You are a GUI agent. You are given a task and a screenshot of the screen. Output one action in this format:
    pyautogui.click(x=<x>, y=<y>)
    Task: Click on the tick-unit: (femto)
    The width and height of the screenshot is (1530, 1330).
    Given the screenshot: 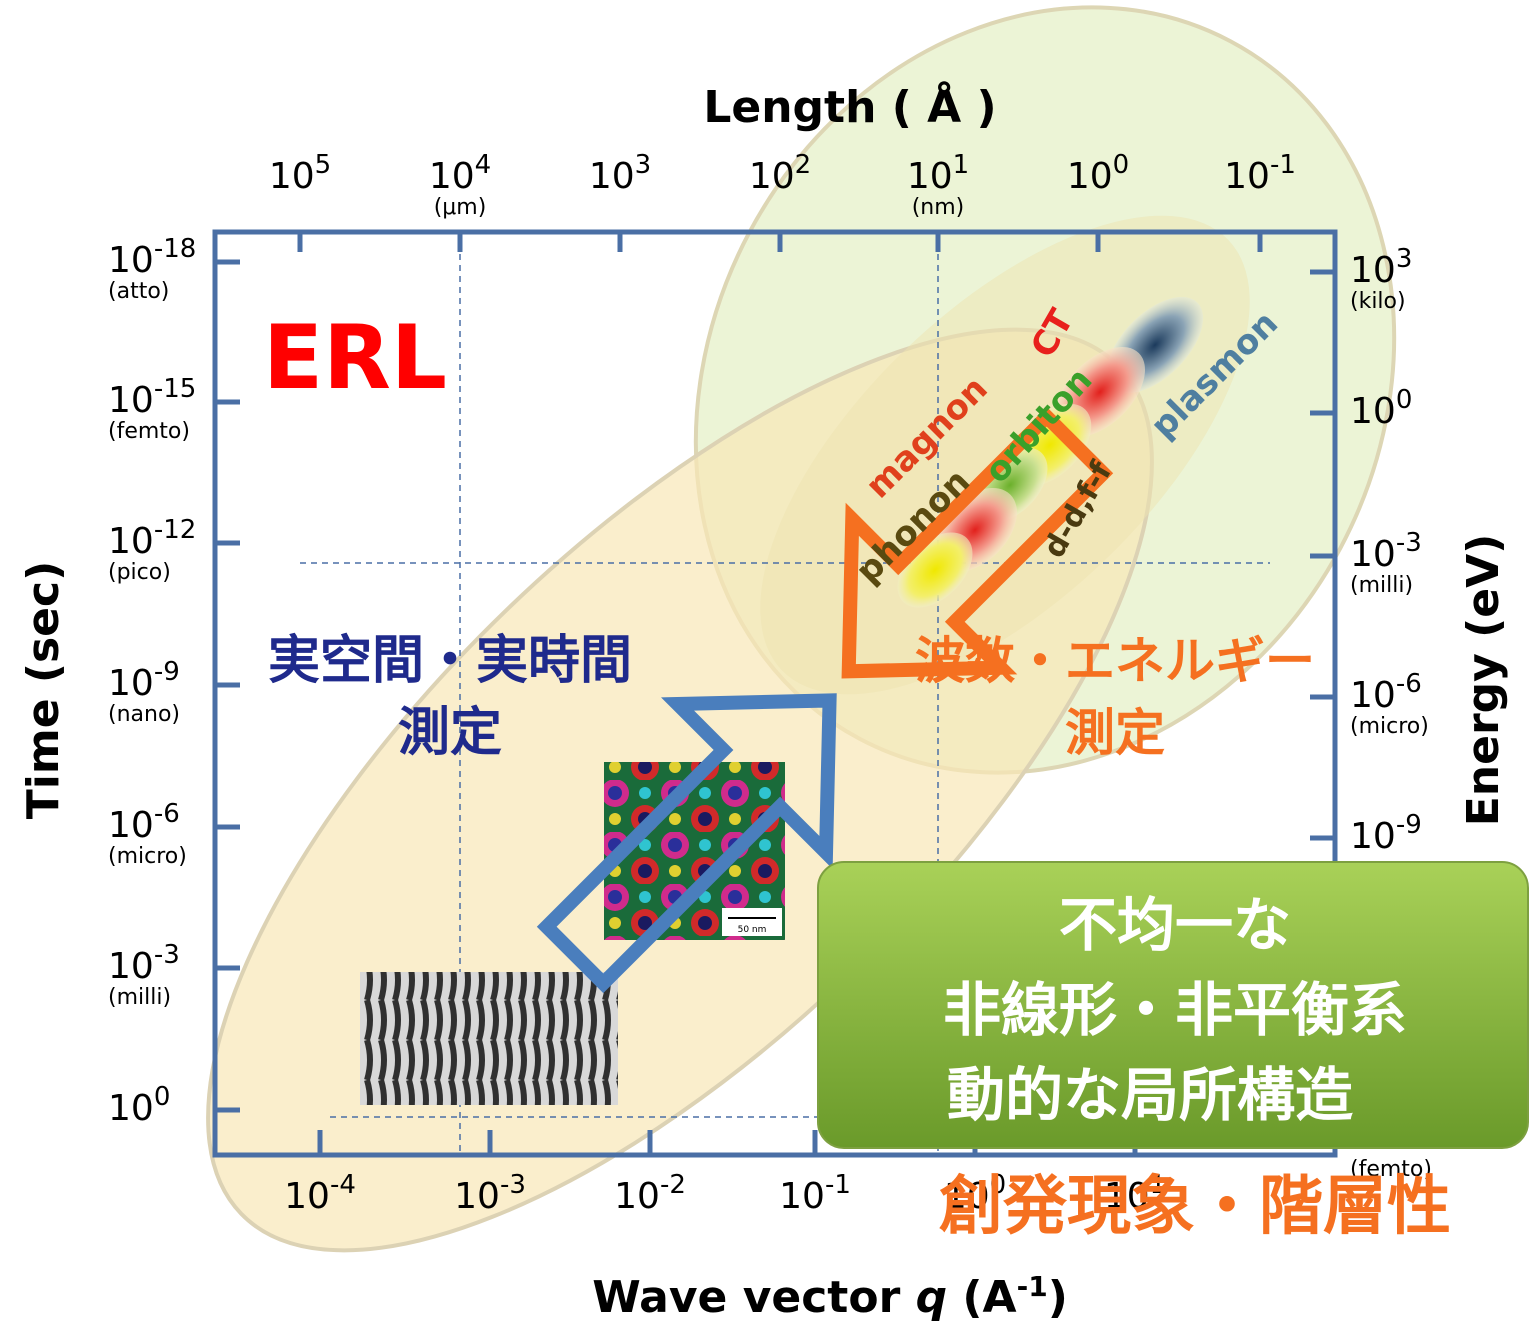 What is the action you would take?
    pyautogui.click(x=1391, y=1169)
    